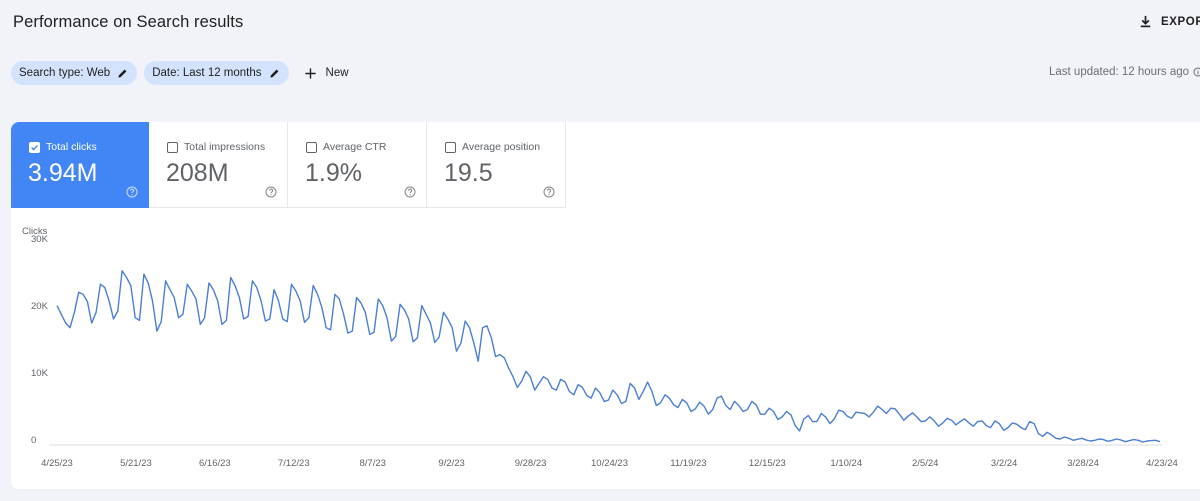 The width and height of the screenshot is (1200, 501). What do you see at coordinates (128, 22) in the screenshot?
I see `page-title: Performance on Search results` at bounding box center [128, 22].